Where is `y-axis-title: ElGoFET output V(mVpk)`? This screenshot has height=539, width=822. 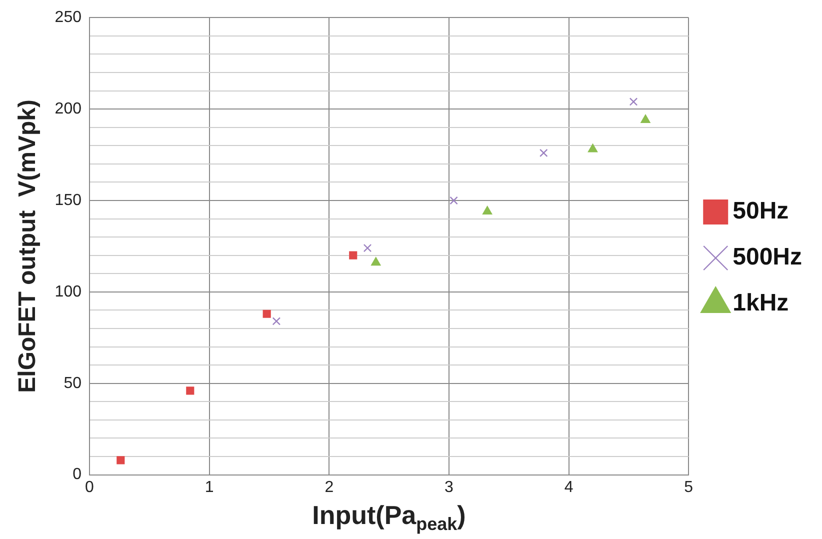
y-axis-title: ElGoFET output V(mVpk) is located at coordinates (28, 246).